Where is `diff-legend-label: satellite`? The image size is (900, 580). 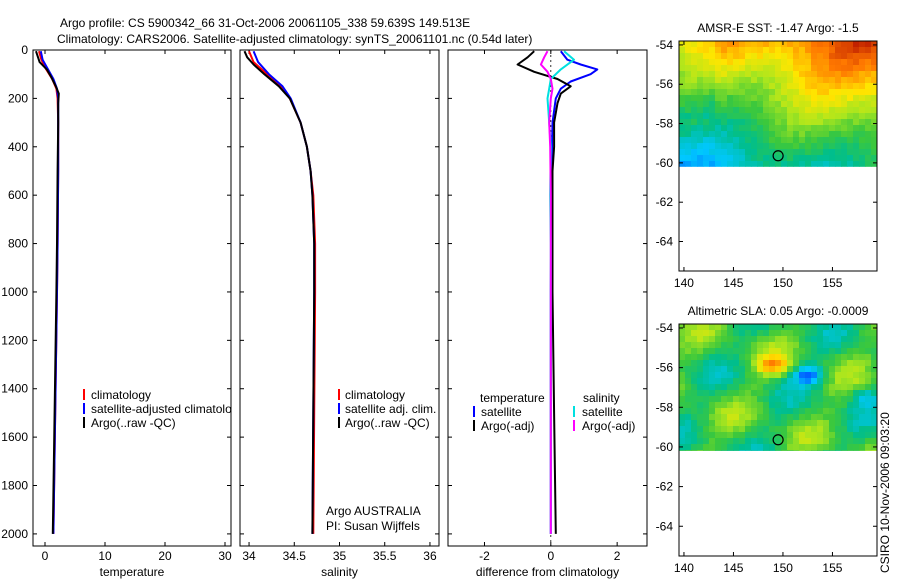
diff-legend-label: satellite is located at coordinates (602, 412).